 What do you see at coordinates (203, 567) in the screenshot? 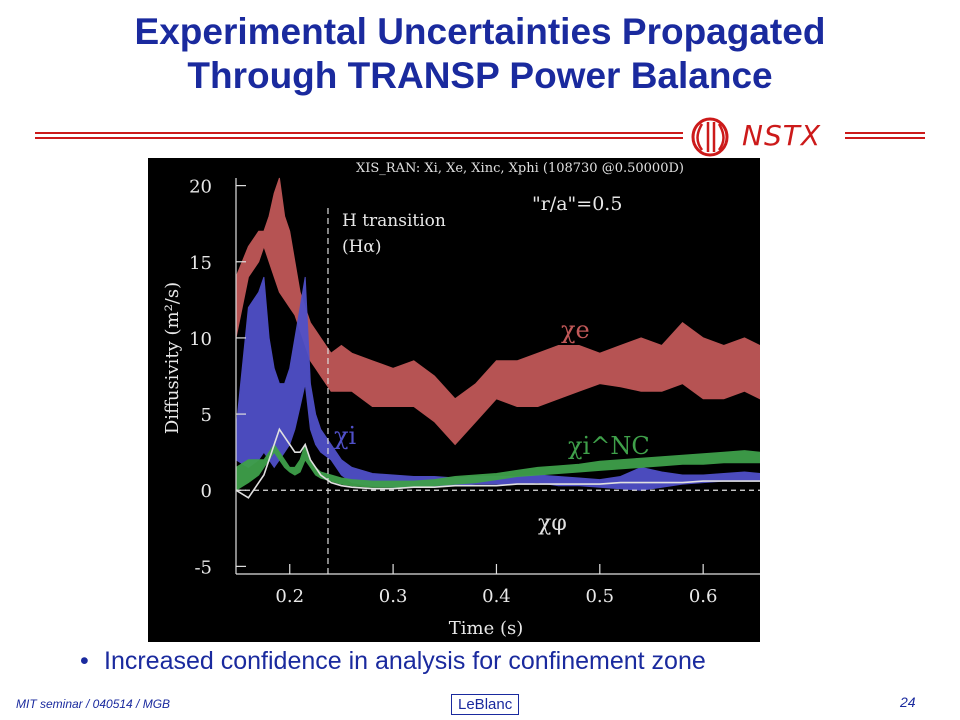
I see `y-tick-label-5: -5` at bounding box center [203, 567].